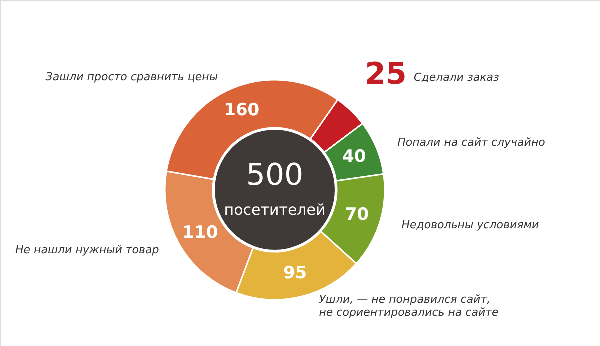  I want to click on data-label: 40, so click(354, 156).